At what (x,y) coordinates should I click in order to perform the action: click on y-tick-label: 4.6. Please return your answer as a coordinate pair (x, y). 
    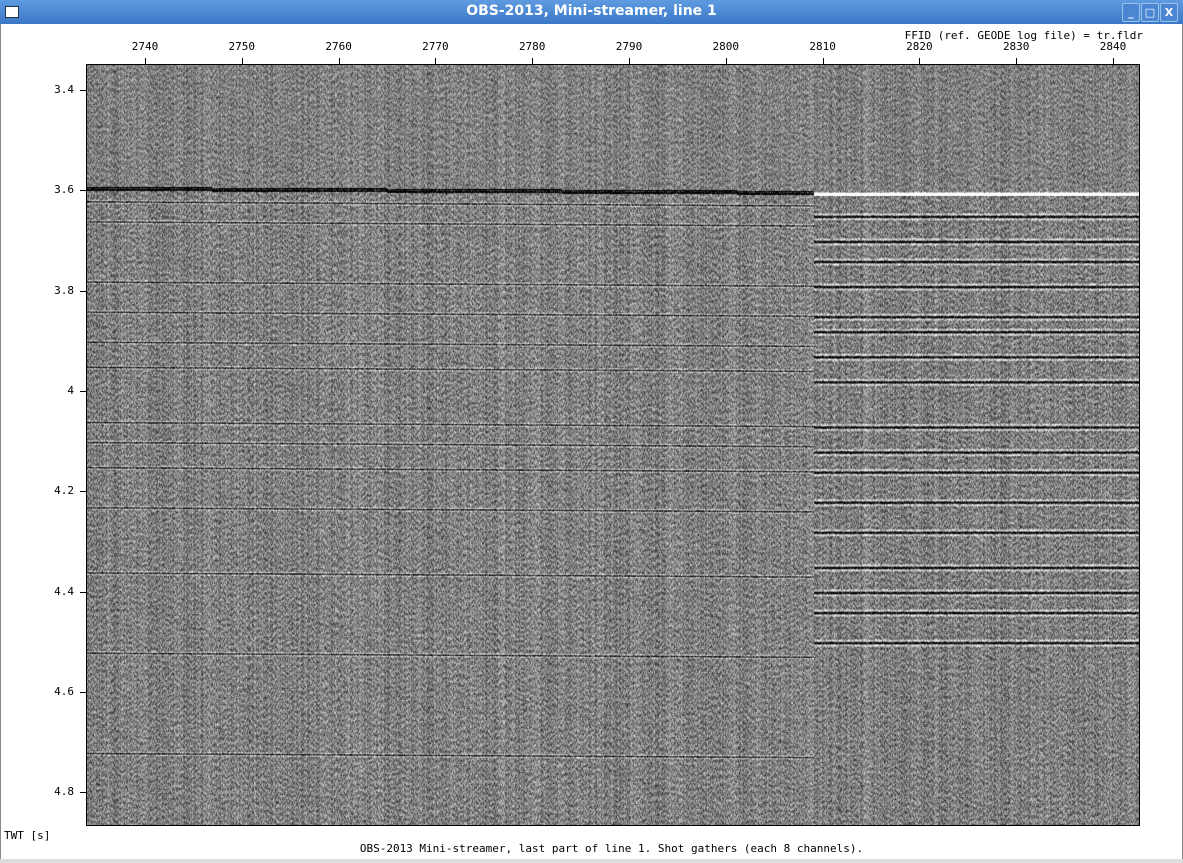
    Looking at the image, I should click on (64, 691).